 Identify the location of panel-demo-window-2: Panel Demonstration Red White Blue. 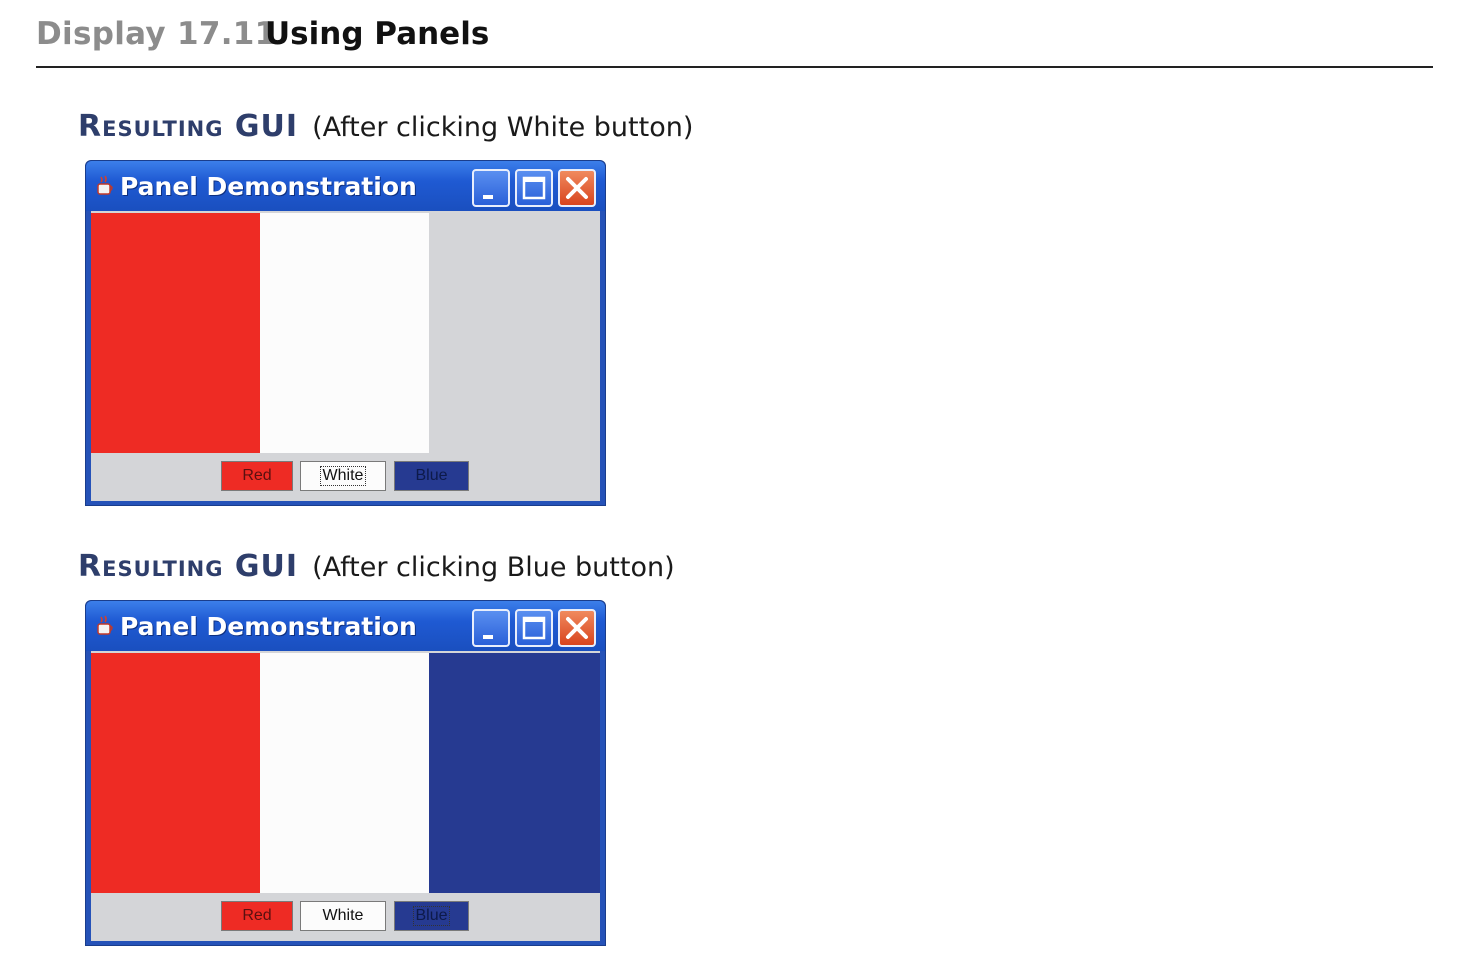
(345, 773).